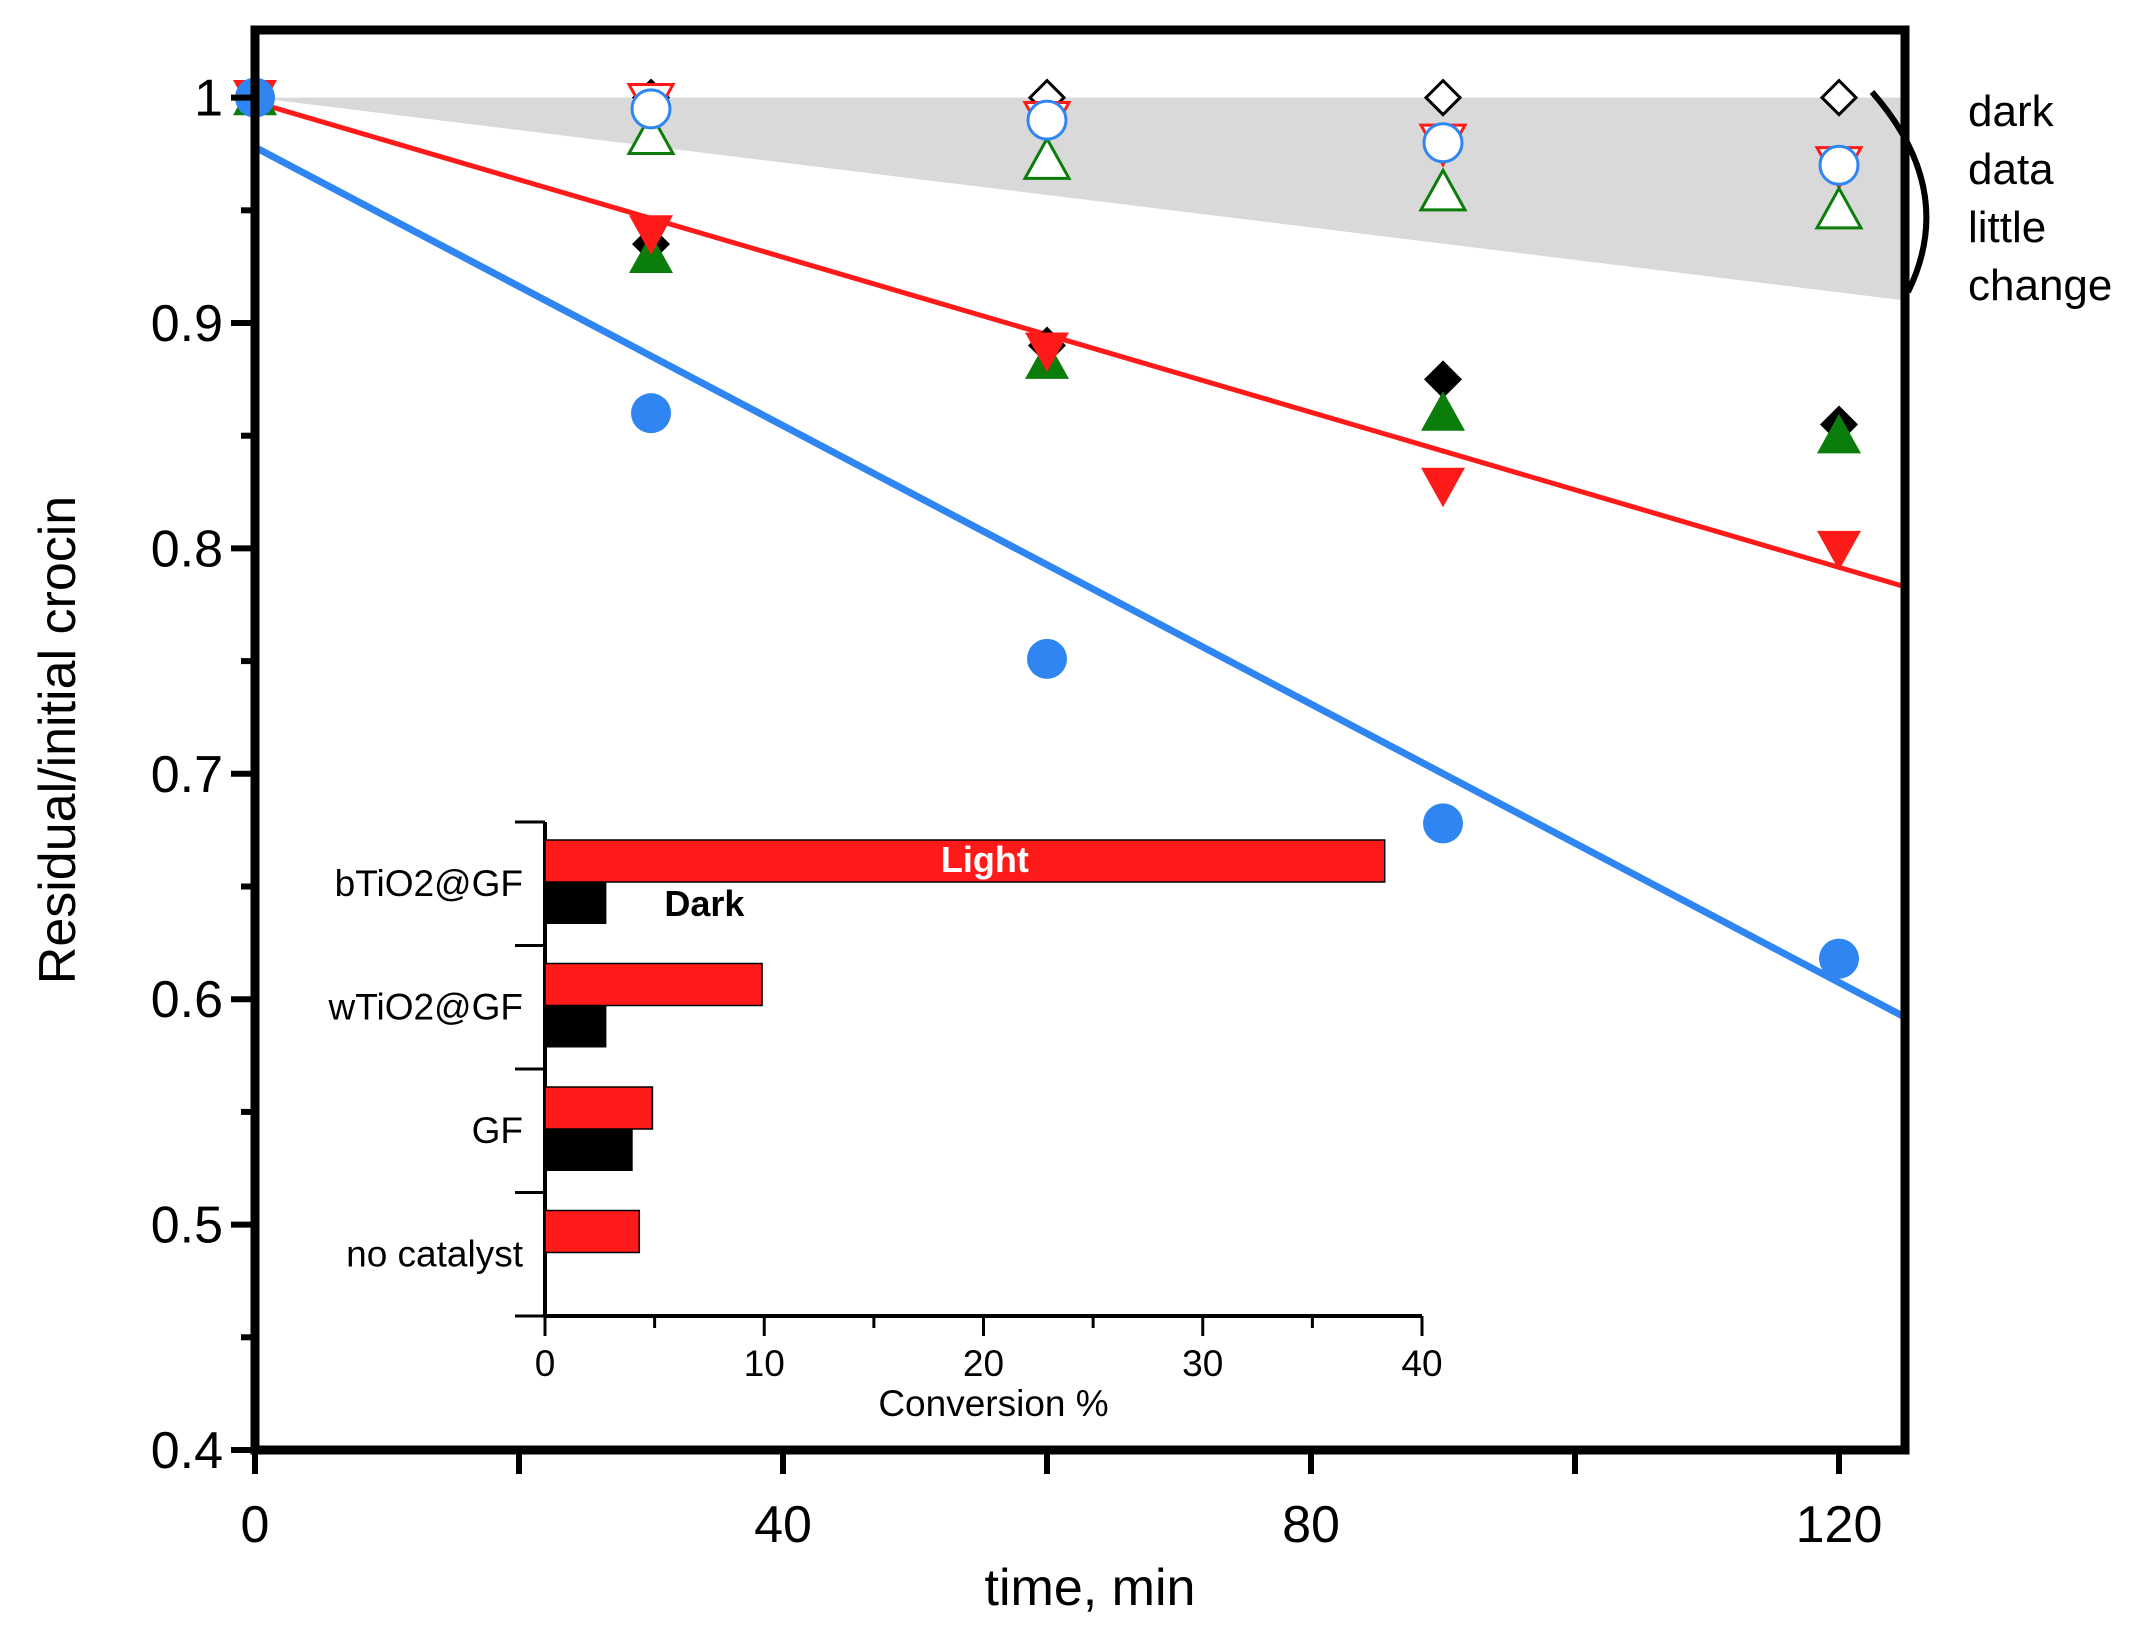  I want to click on y-tick-label: 0.5, so click(187, 1226).